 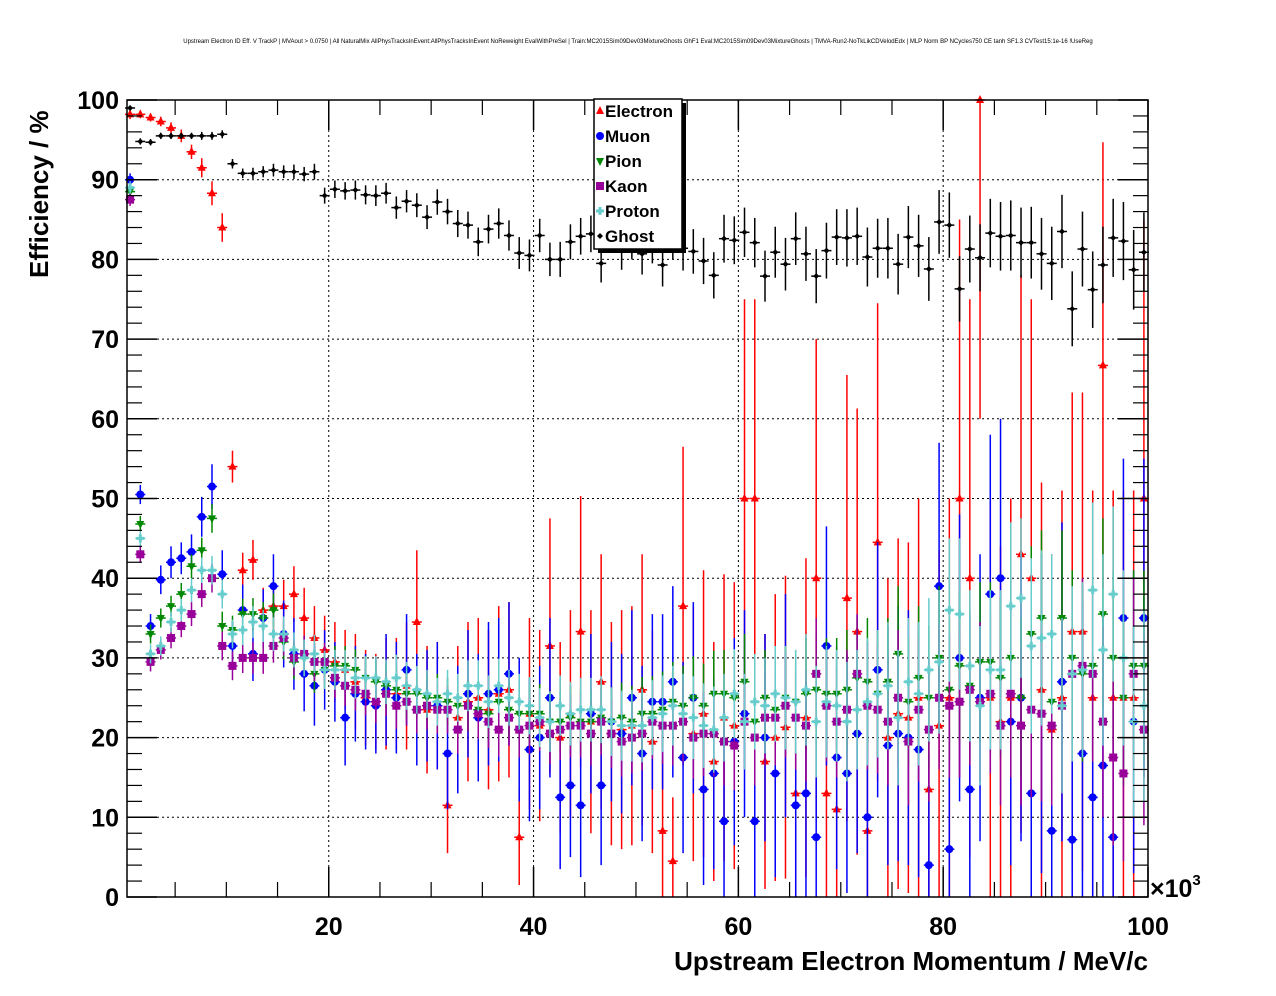 I want to click on x-tick-label: 100, so click(x=1148, y=927).